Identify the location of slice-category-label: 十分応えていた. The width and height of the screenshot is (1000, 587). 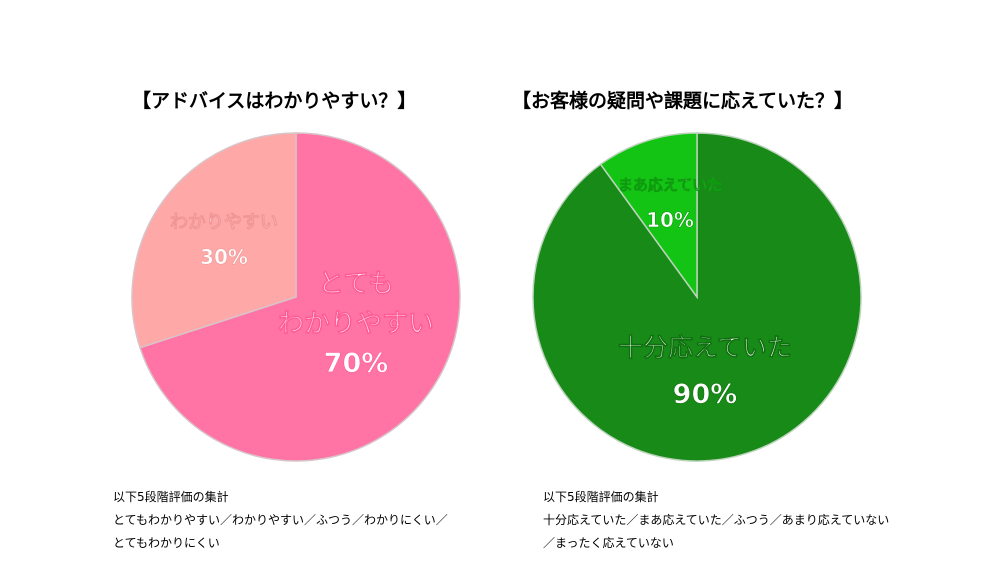
(705, 347).